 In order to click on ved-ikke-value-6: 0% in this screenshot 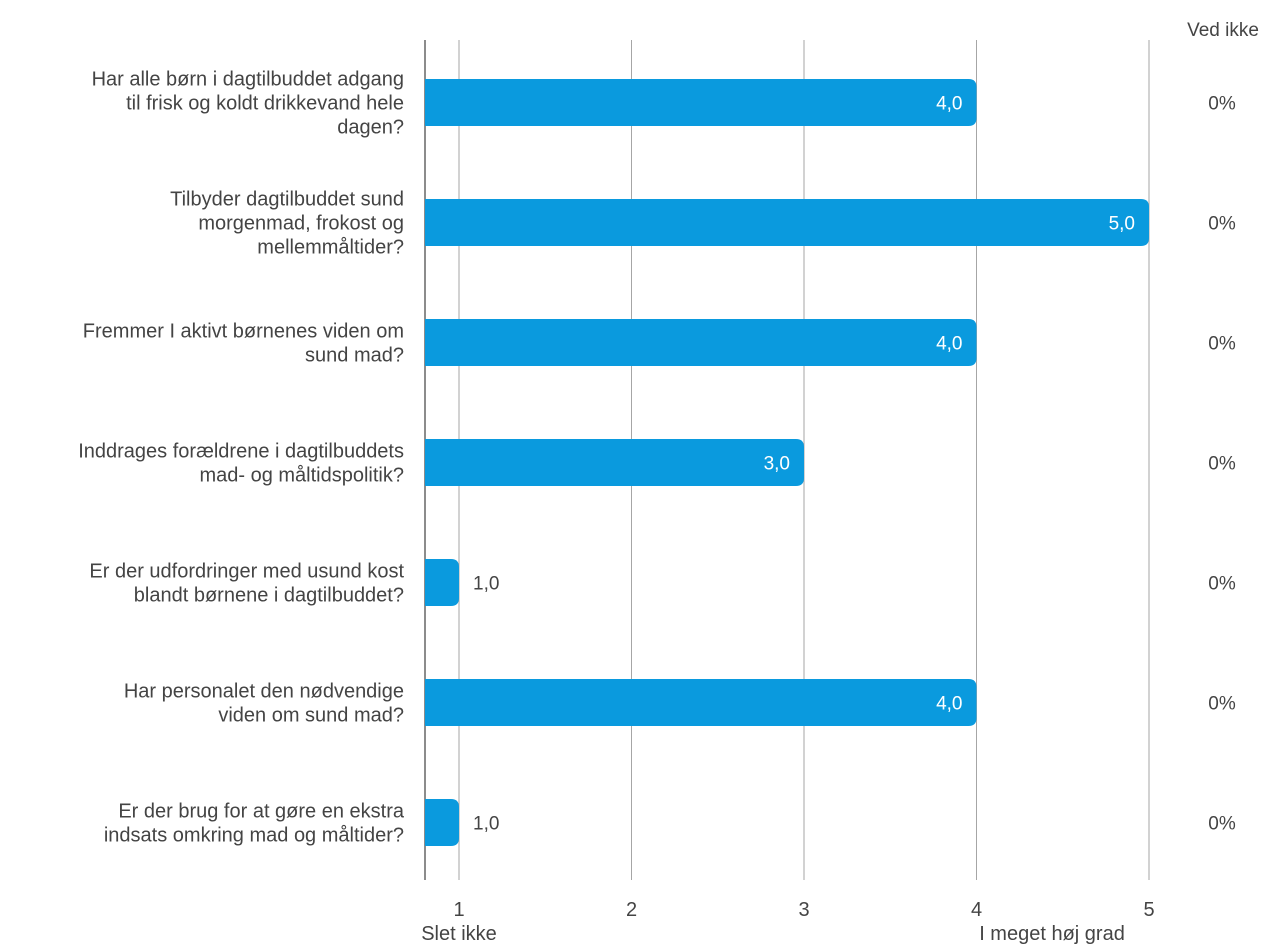, I will do `click(1222, 704)`.